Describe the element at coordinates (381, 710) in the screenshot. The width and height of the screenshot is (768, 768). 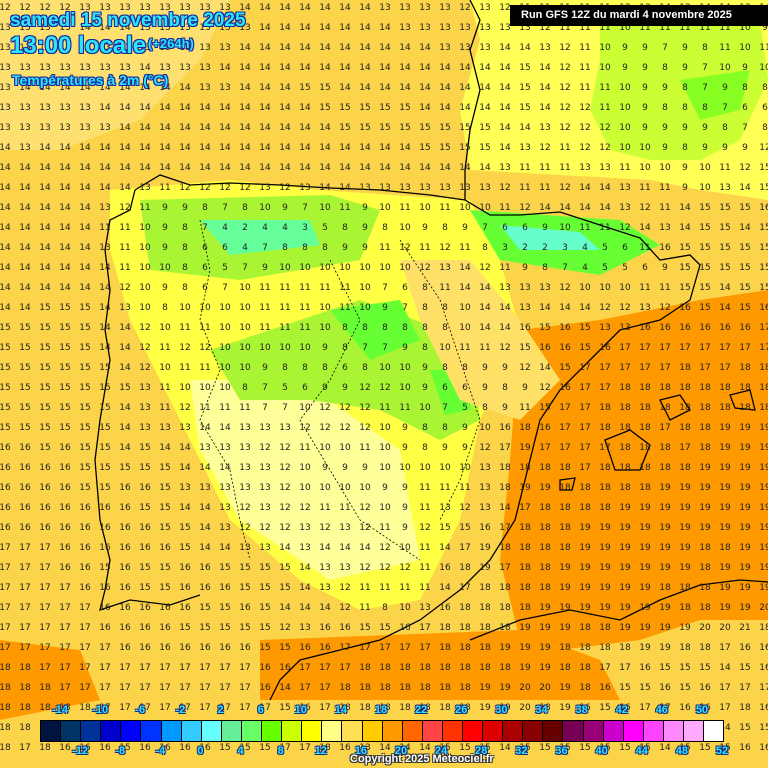
I see `legend-label: 18` at that location.